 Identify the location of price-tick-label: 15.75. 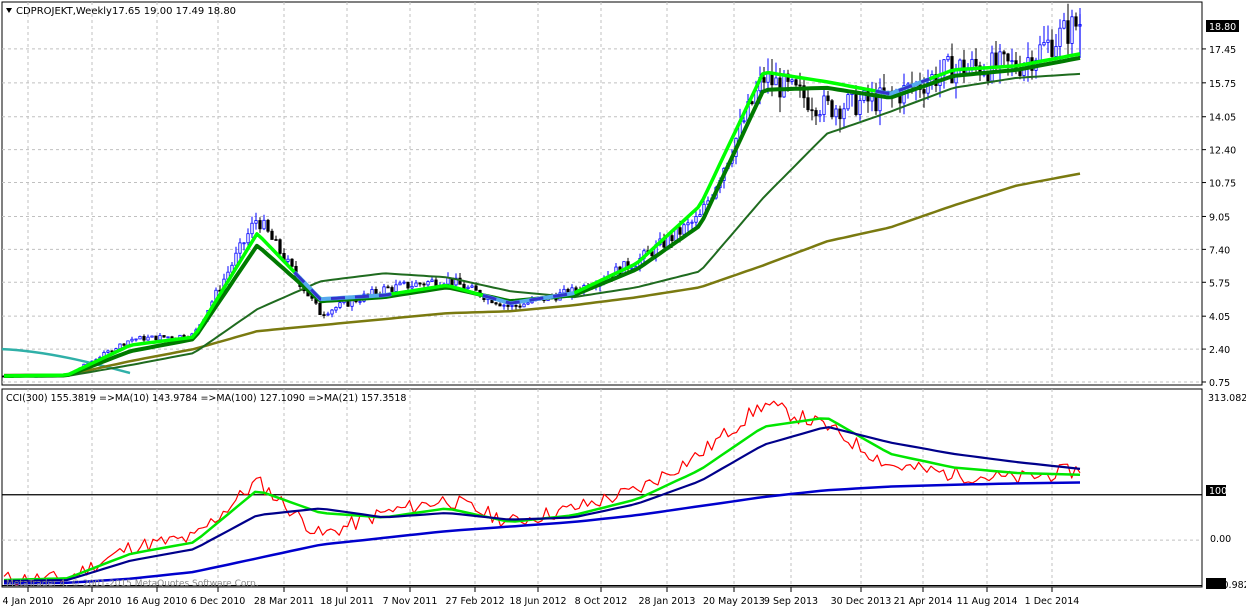
(1222, 84).